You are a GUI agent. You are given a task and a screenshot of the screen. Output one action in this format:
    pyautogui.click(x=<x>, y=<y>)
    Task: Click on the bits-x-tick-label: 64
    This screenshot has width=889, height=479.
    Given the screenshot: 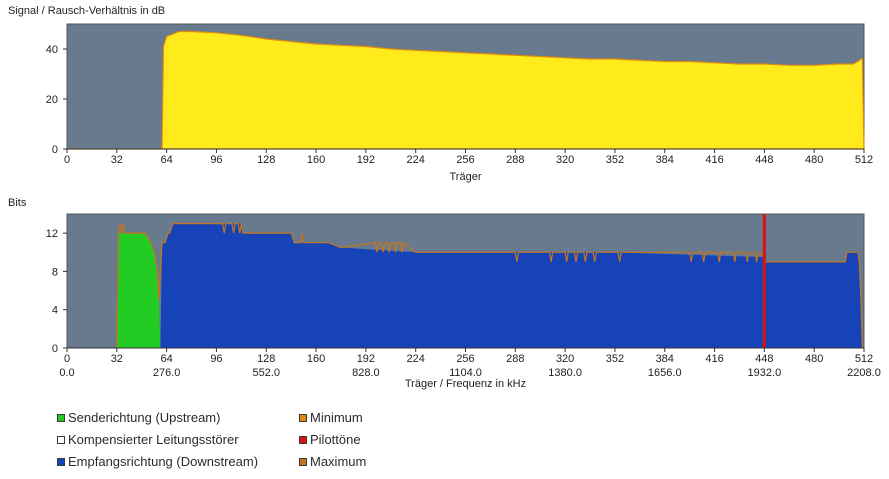 What is the action you would take?
    pyautogui.click(x=167, y=359)
    